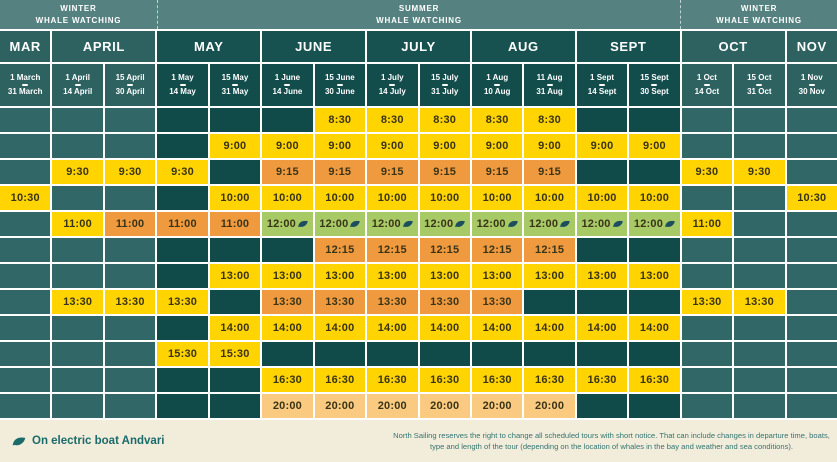  I want to click on month-header: SEPT, so click(628, 46).